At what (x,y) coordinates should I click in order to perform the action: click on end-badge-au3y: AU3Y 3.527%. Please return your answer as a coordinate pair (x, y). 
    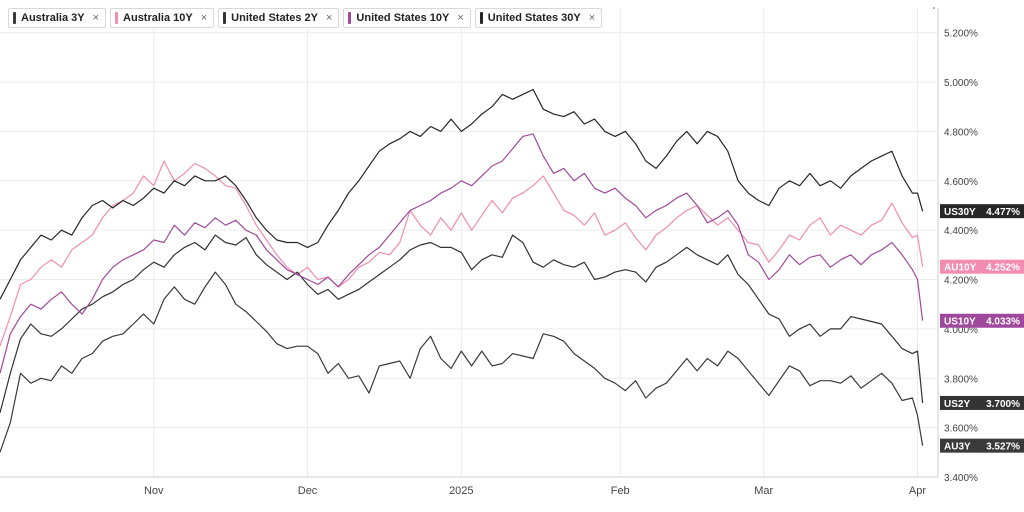
    Looking at the image, I should click on (982, 445).